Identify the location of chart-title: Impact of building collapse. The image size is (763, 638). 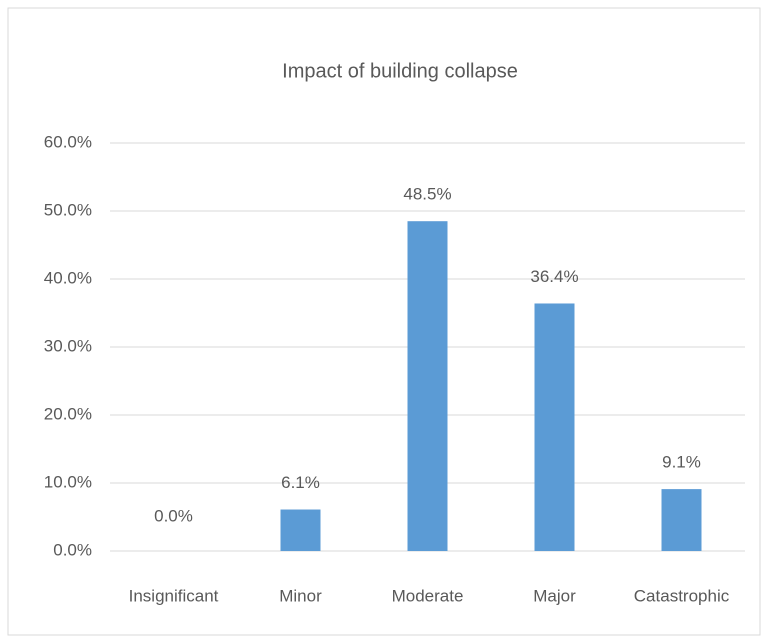
(400, 71).